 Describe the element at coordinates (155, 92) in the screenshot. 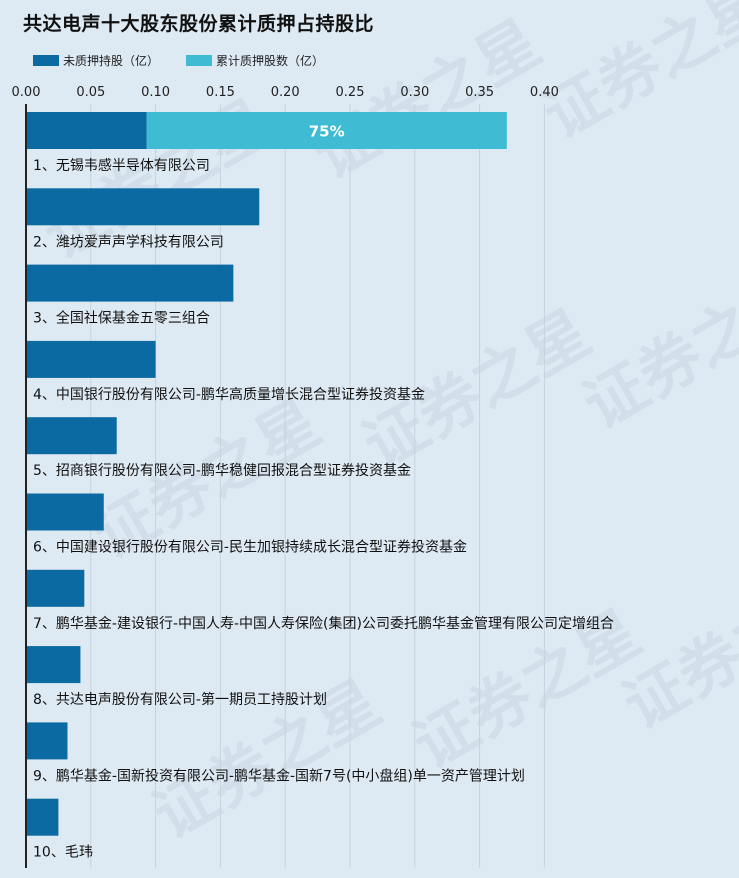

I see `x-tick-label: 0.10` at that location.